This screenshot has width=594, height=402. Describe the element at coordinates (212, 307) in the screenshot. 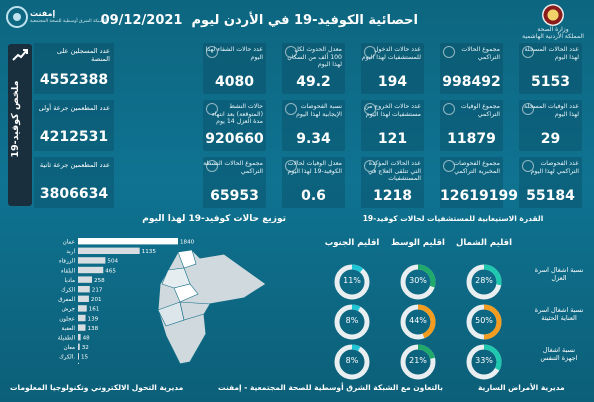

I see `jordan-map` at that location.